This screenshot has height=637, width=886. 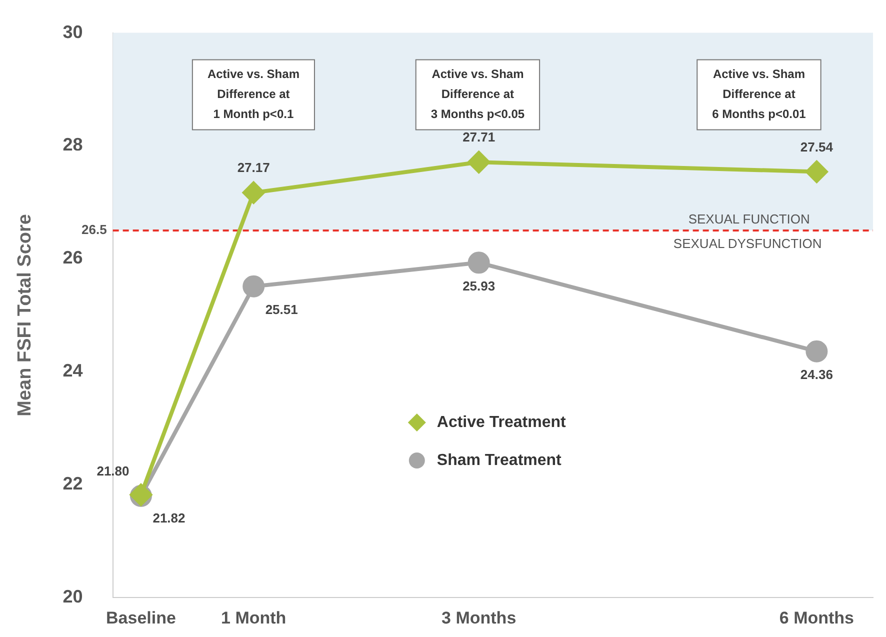 I want to click on data-label: 24.36, so click(x=816, y=374).